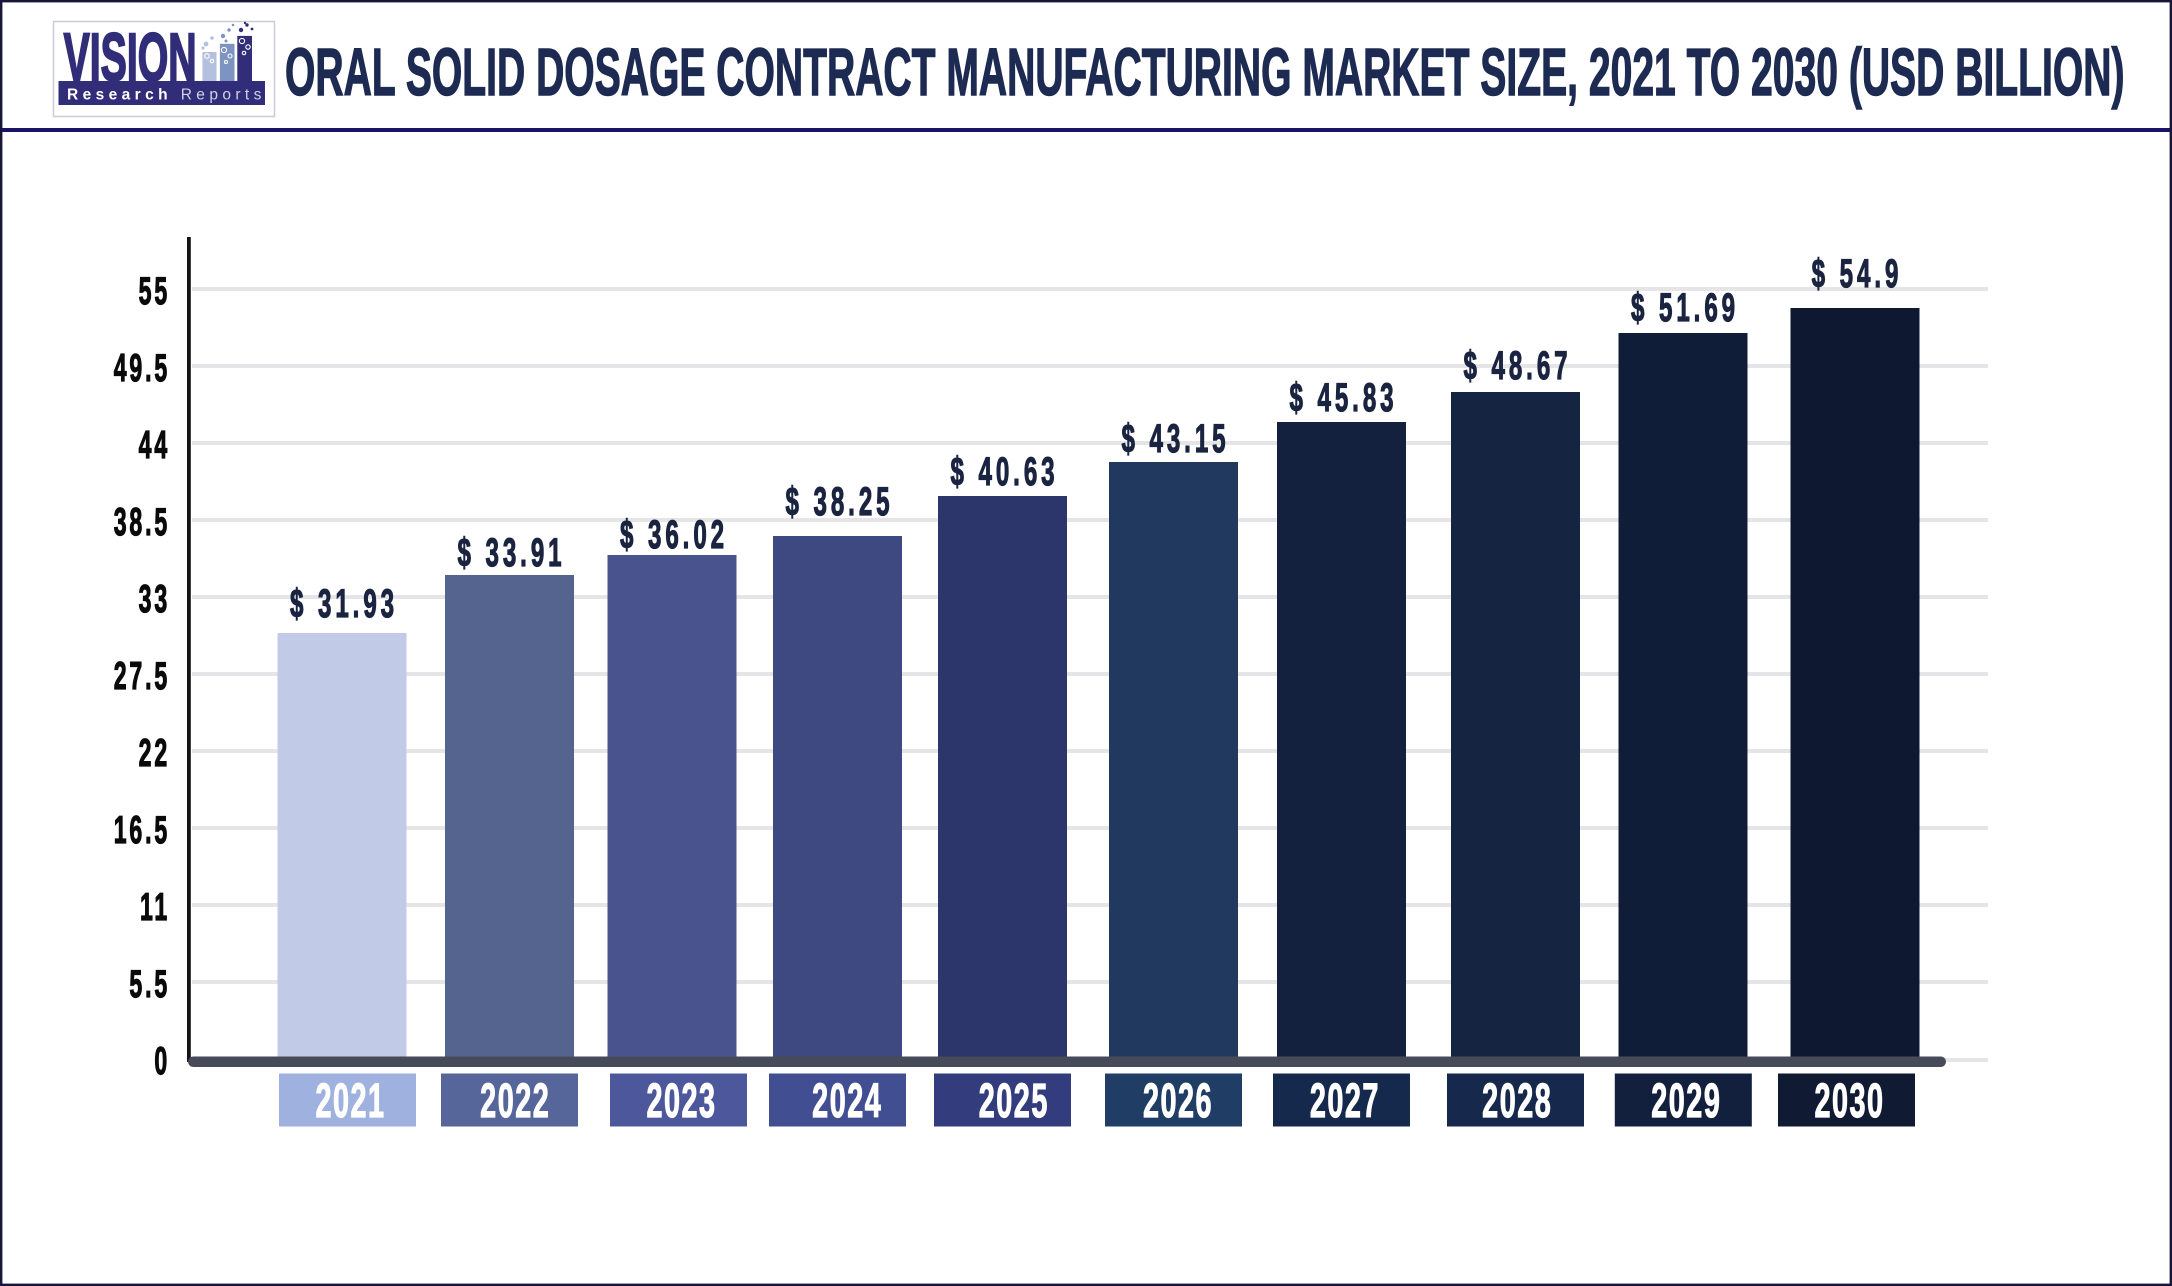 This screenshot has height=1286, width=2172. I want to click on svg-text: $ 38.25, so click(839, 502).